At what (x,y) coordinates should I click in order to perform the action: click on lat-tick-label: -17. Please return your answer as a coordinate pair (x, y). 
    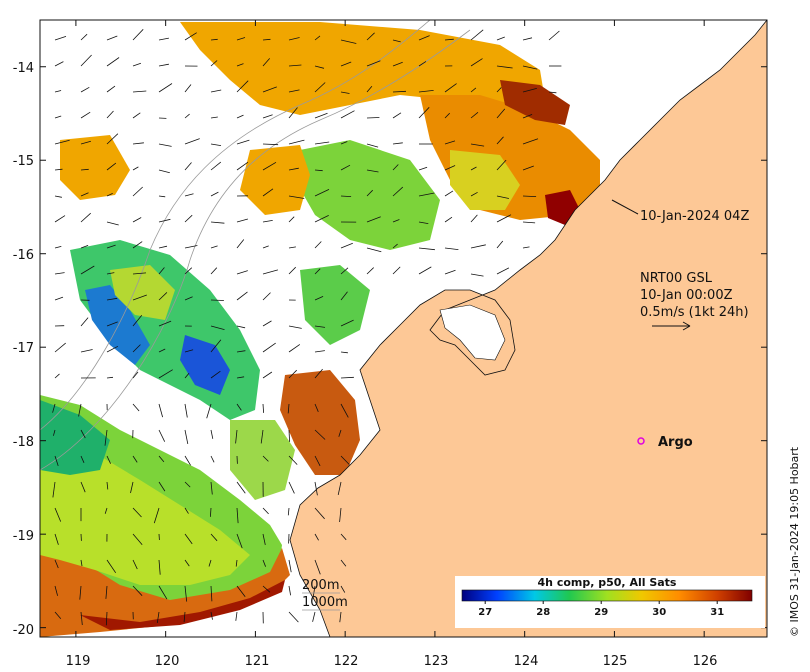
    Looking at the image, I should click on (23, 348).